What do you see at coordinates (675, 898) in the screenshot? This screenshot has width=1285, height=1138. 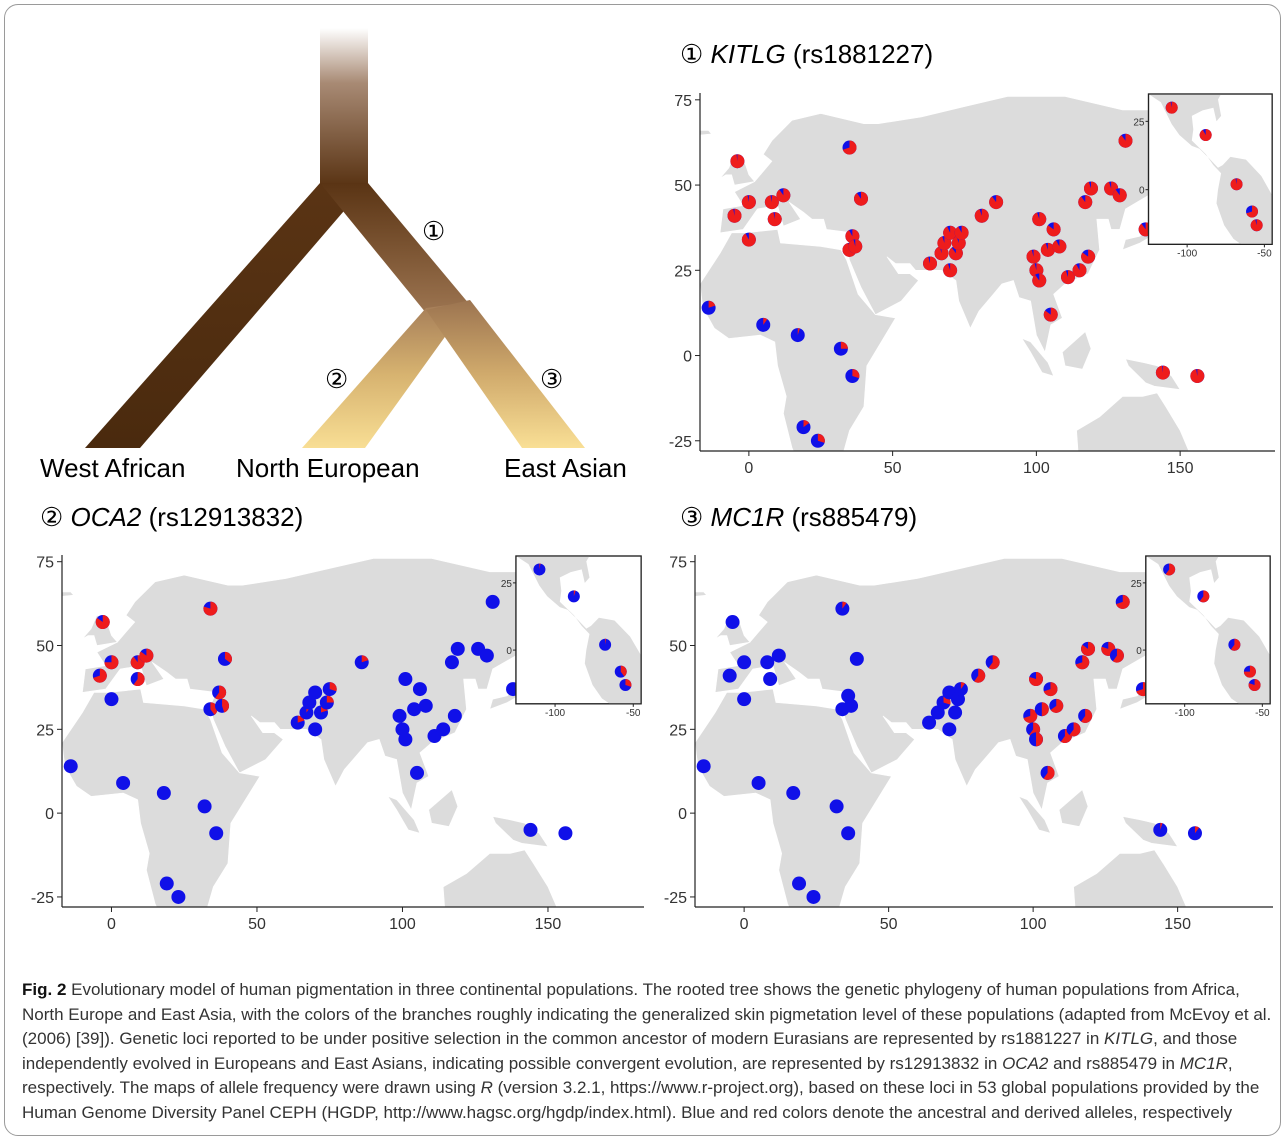 I see `y-tick-label: -25` at bounding box center [675, 898].